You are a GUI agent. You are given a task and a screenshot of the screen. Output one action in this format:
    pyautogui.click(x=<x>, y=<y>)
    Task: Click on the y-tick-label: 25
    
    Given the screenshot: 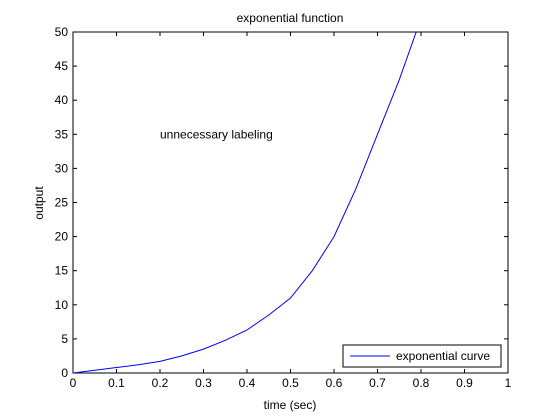 What is the action you would take?
    pyautogui.click(x=62, y=203)
    